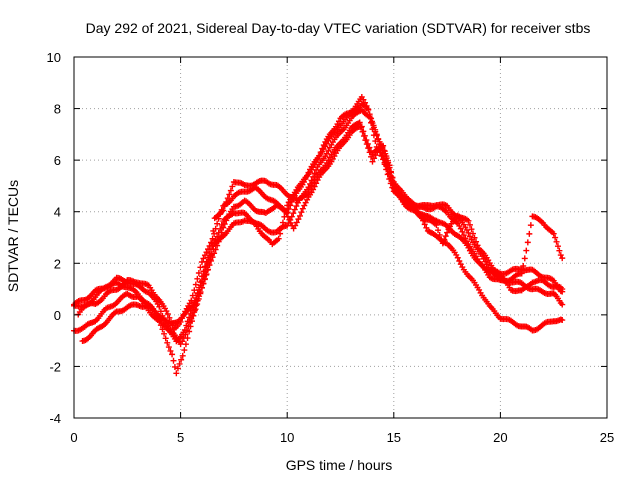 This screenshot has height=480, width=640. I want to click on y-tick-label: 4, so click(57, 212).